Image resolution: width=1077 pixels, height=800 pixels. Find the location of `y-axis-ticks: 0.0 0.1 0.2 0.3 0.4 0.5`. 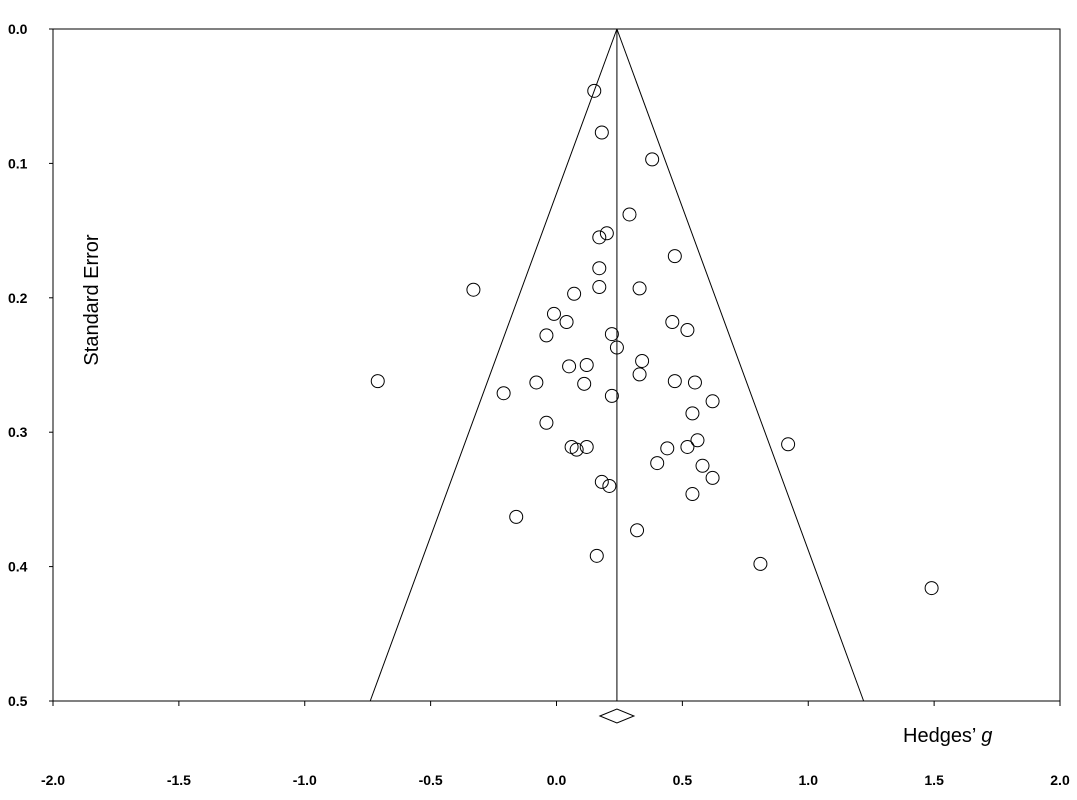

y-axis-ticks: 0.0 0.1 0.2 0.3 0.4 0.5 is located at coordinates (30, 365).